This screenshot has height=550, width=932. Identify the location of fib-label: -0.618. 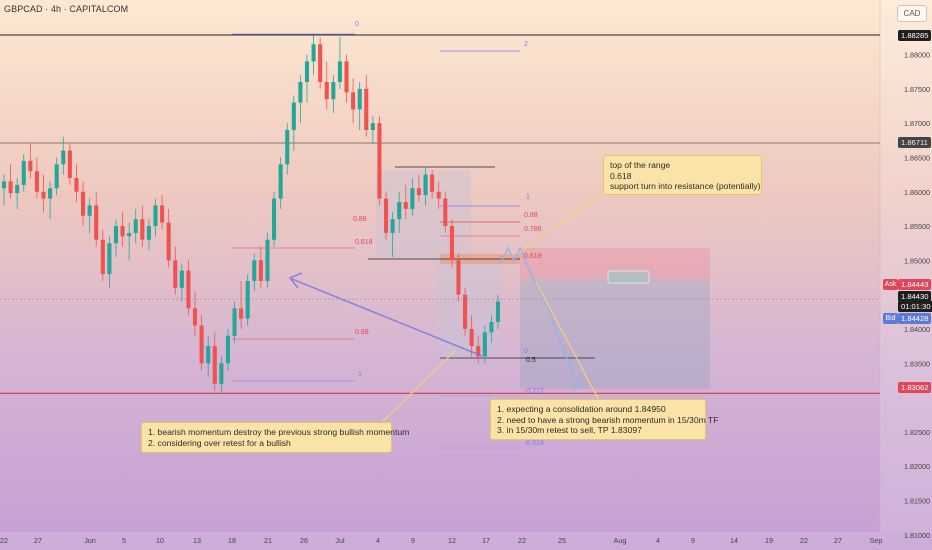
(534, 443).